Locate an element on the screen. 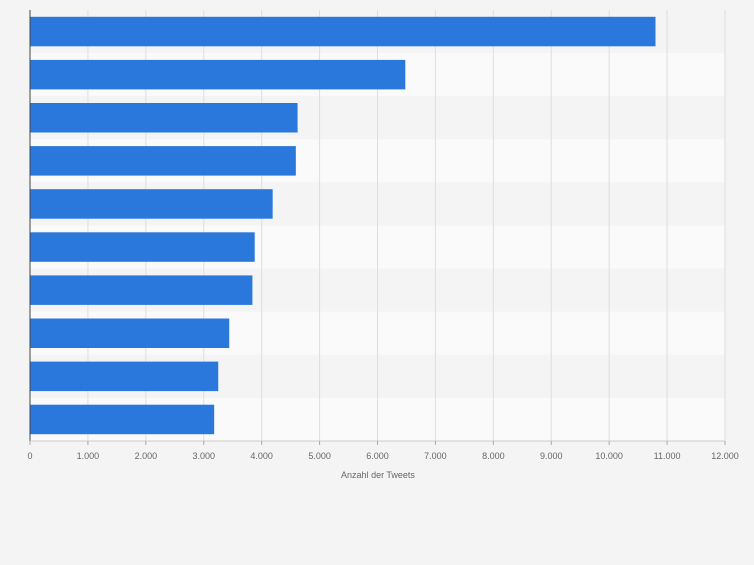  x-tick-label: 0 is located at coordinates (29, 456).